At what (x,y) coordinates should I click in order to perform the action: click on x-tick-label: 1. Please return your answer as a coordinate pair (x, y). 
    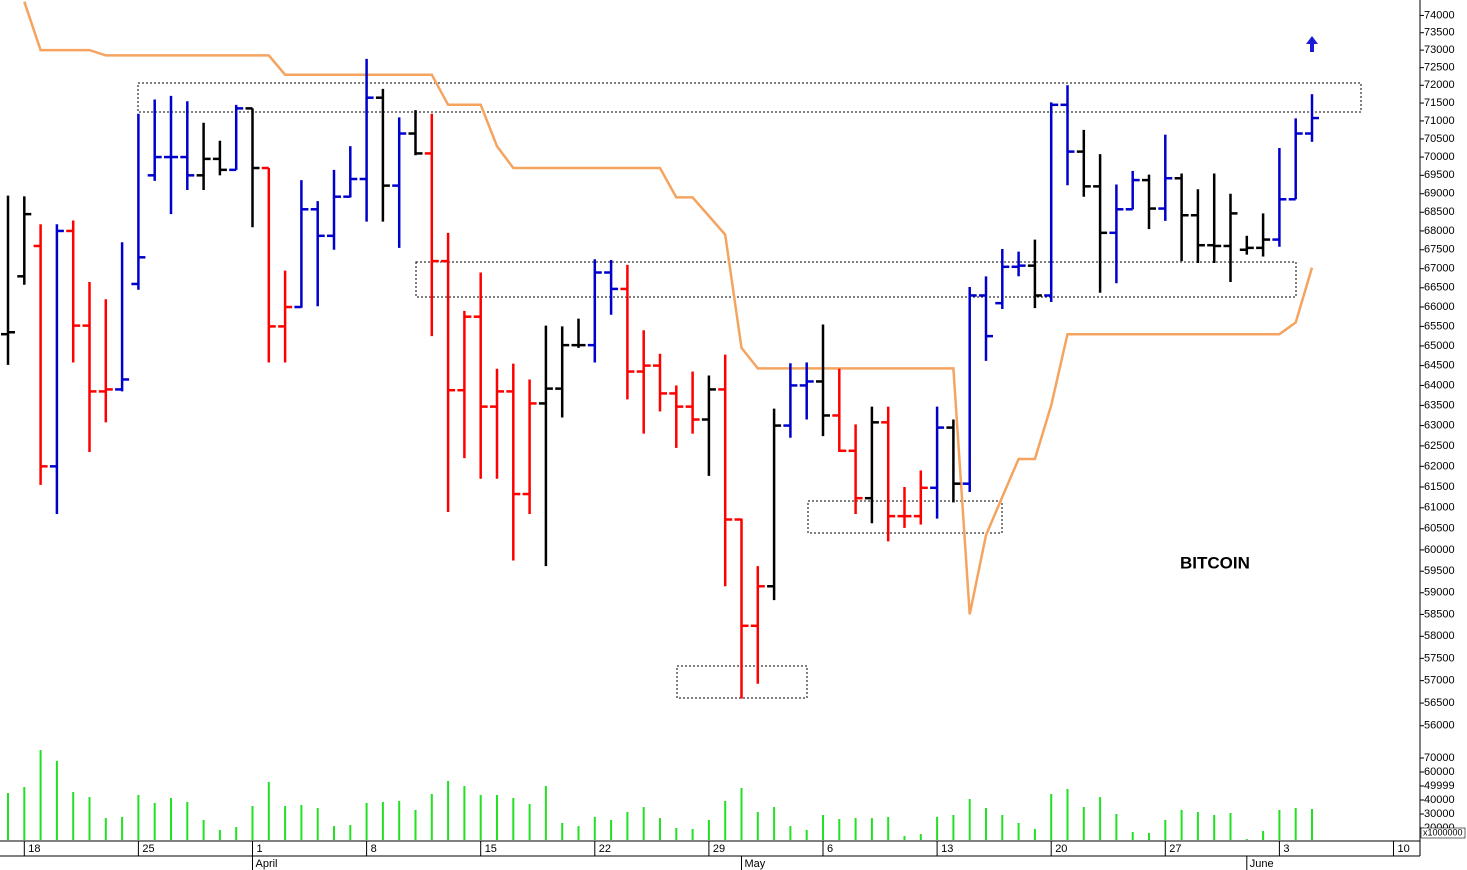
    Looking at the image, I should click on (260, 849).